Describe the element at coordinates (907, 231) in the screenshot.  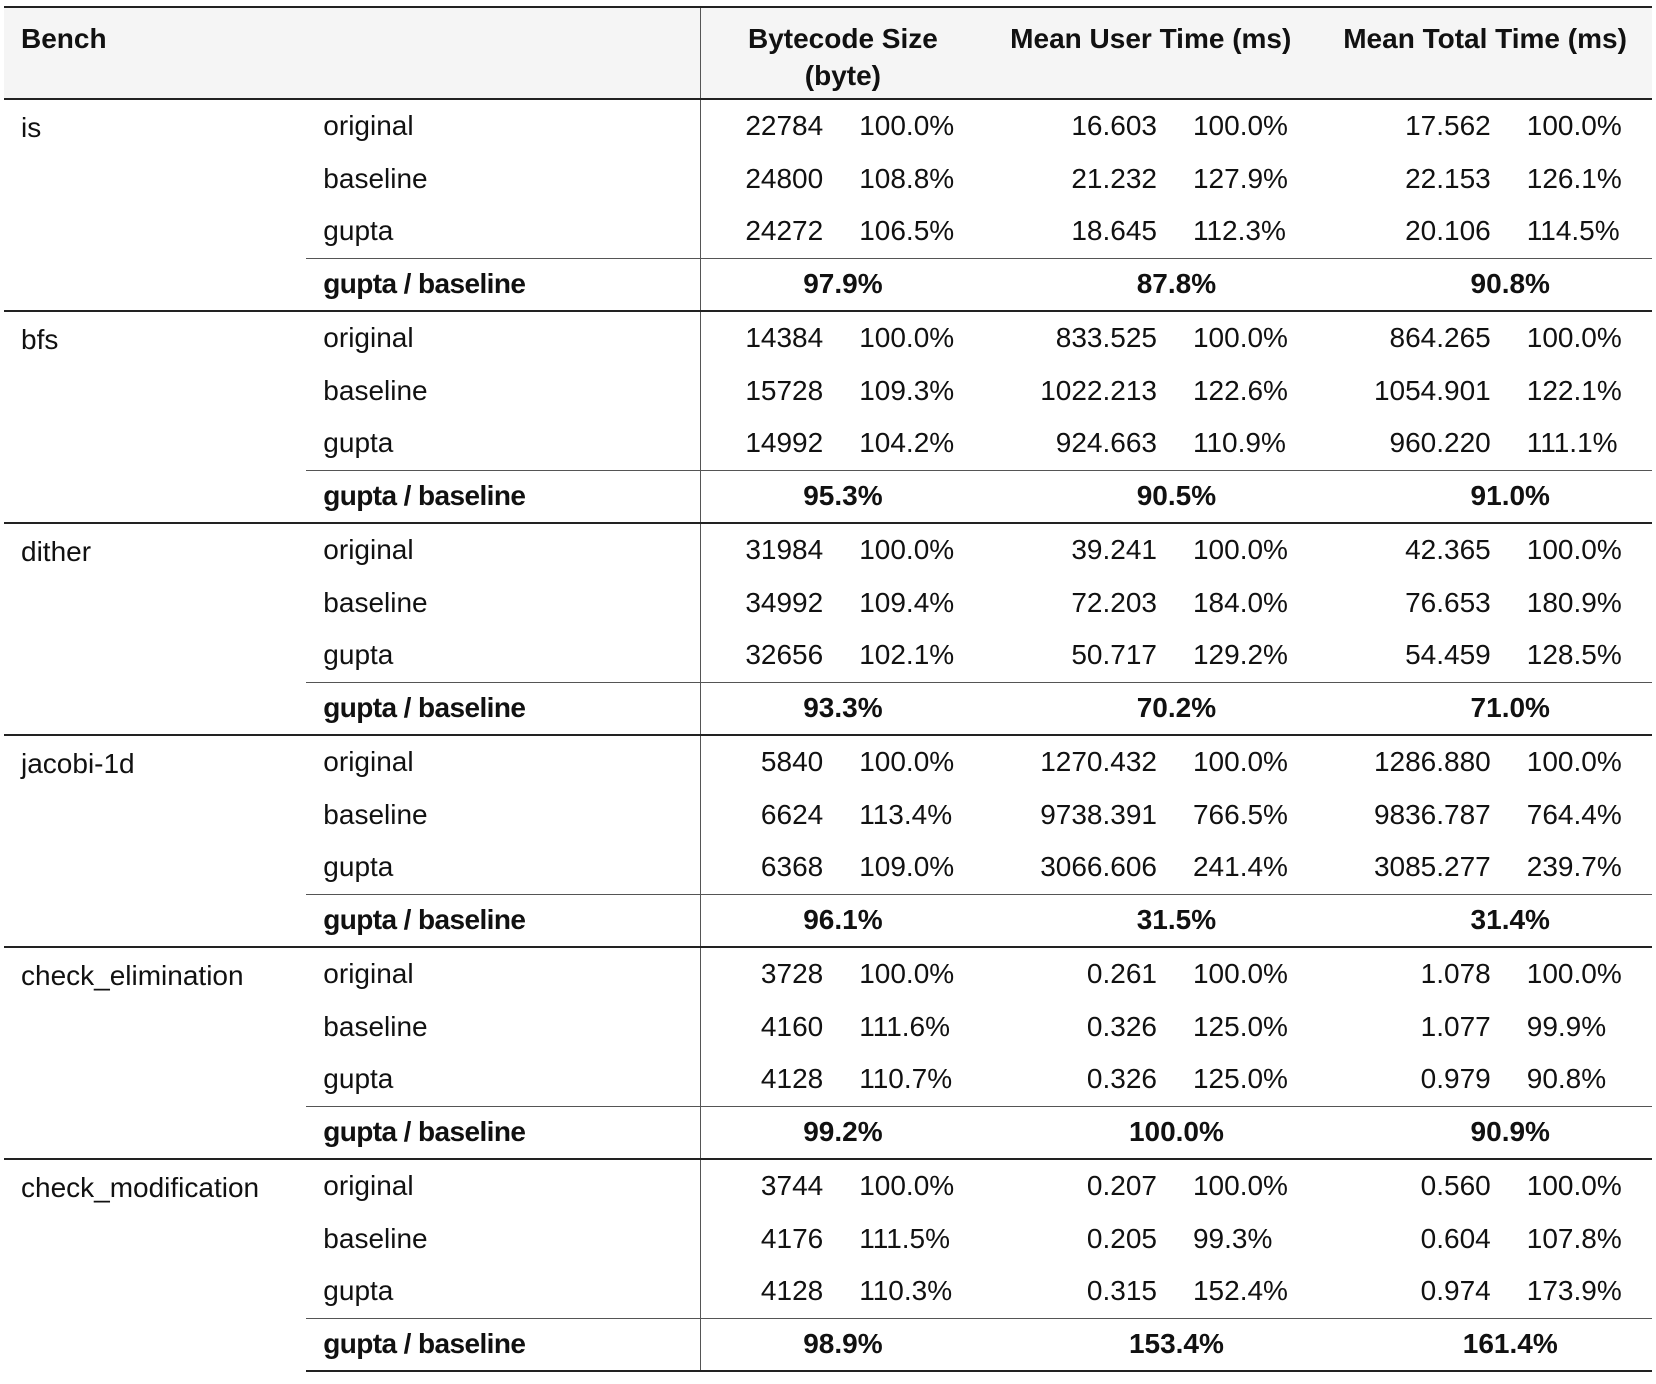
I see `bytecode-size-pct: 106.5%` at that location.